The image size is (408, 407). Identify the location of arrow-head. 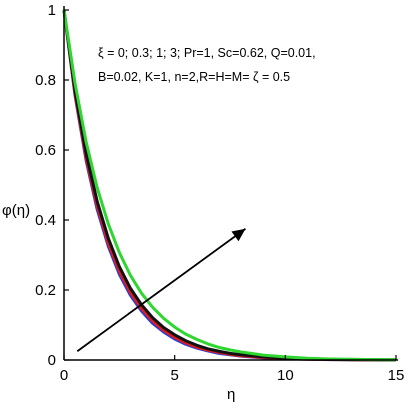
(238, 235).